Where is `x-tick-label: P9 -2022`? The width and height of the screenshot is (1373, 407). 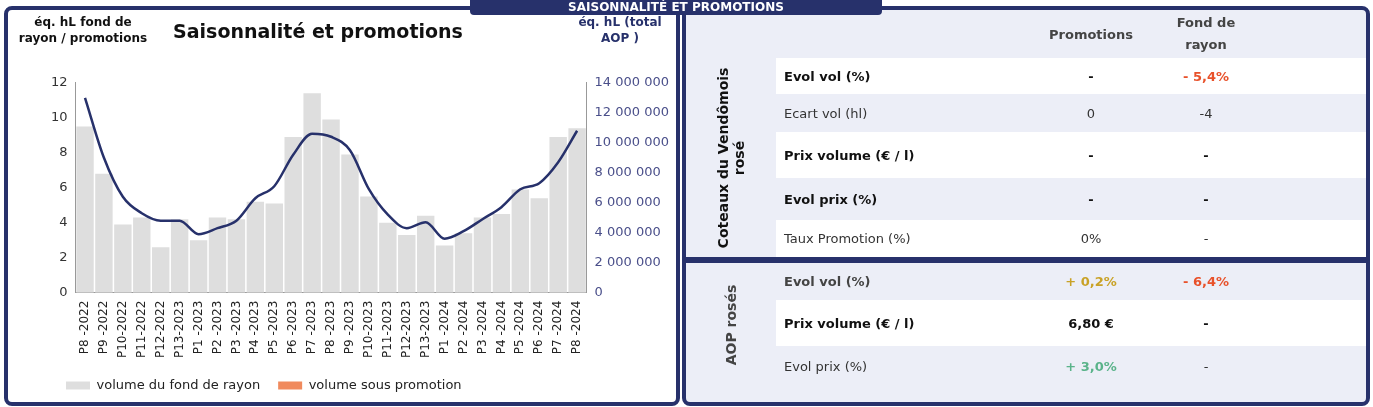 x-tick-label: P9 -2022 is located at coordinates (103, 327).